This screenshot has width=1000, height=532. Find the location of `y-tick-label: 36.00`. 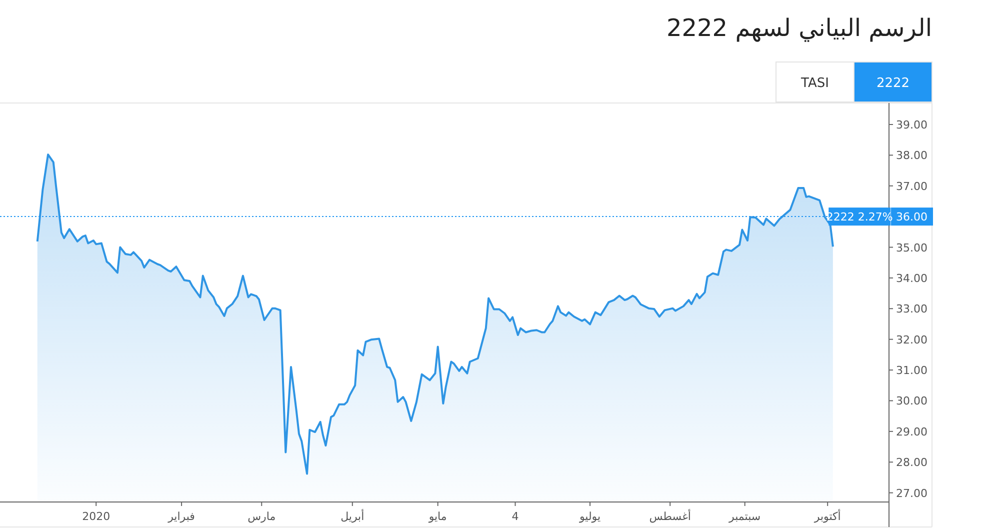

y-tick-label: 36.00 is located at coordinates (912, 217).